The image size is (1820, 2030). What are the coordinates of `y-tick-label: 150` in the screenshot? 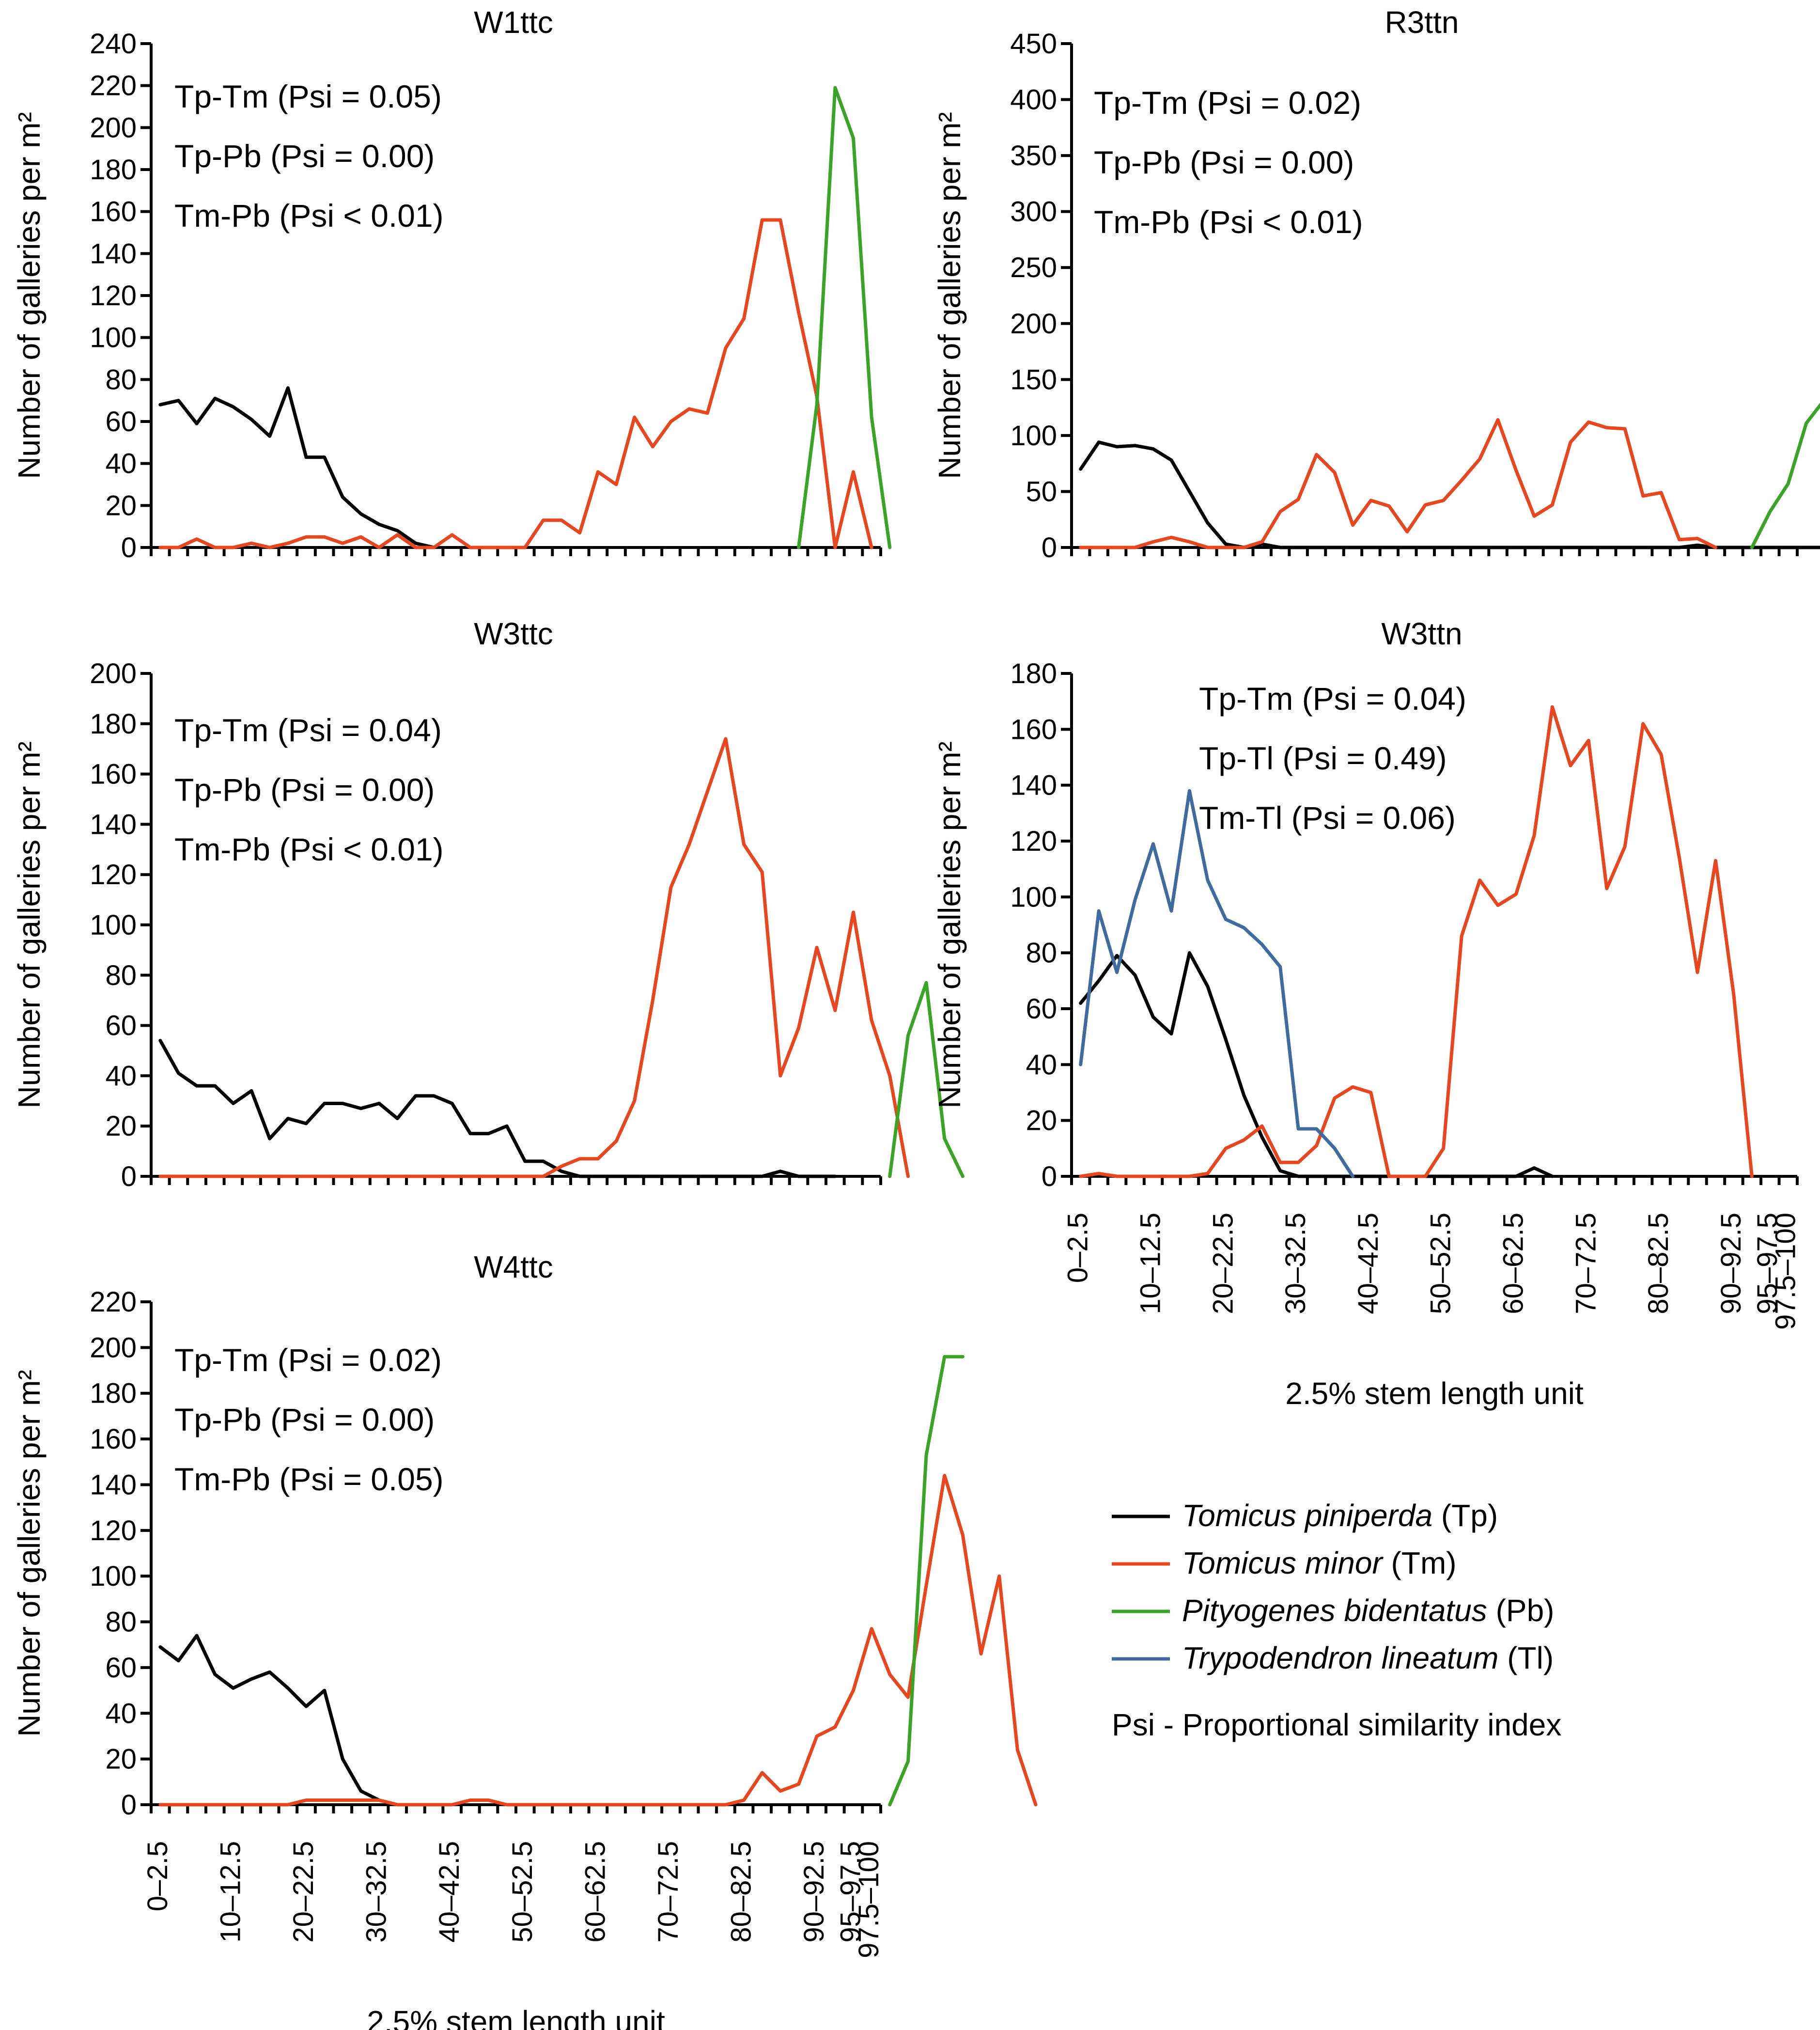 It's located at (1034, 380).